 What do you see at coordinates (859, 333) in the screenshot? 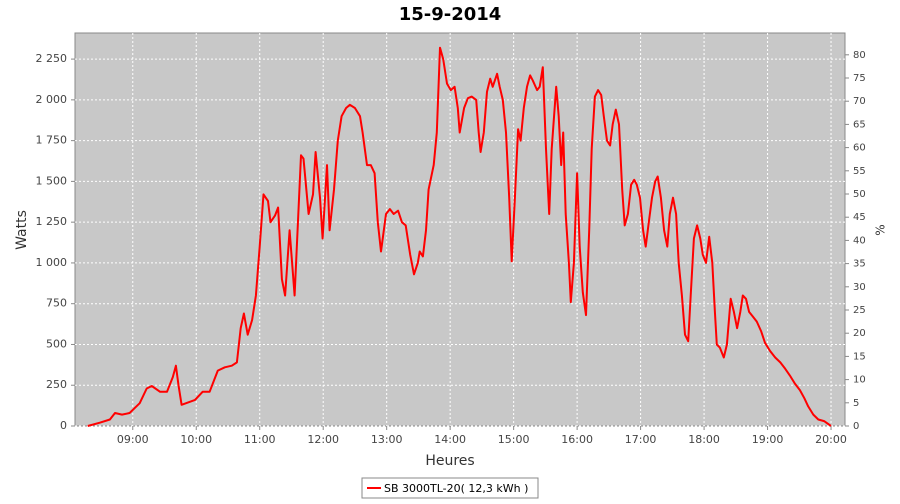
I see `y2-tick-label: 20` at bounding box center [859, 333].